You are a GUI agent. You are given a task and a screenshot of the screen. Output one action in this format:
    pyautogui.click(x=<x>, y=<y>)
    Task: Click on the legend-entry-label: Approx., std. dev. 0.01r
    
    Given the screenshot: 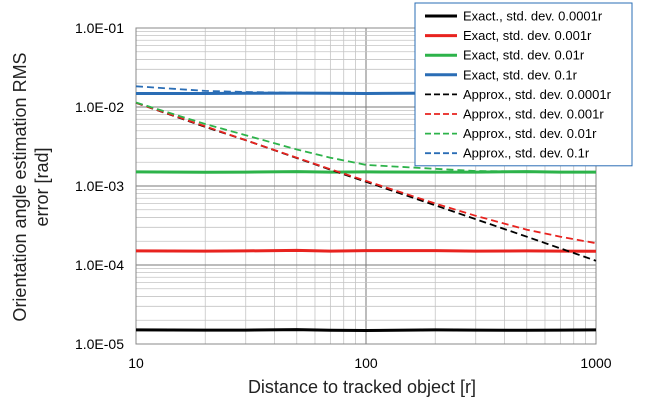 What is the action you would take?
    pyautogui.click(x=530, y=133)
    